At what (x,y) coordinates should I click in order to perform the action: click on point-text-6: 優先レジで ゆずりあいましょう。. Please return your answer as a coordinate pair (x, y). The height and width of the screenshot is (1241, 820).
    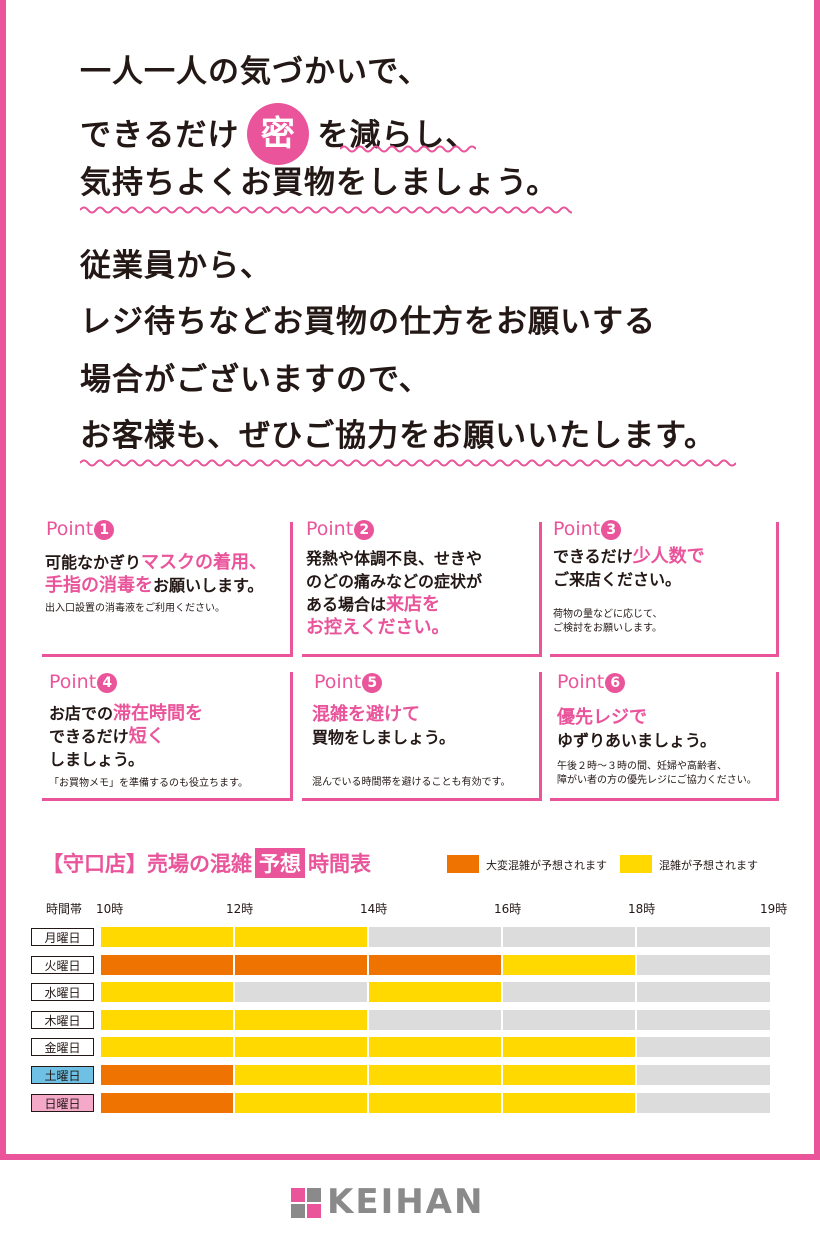
    Looking at the image, I should click on (636, 729).